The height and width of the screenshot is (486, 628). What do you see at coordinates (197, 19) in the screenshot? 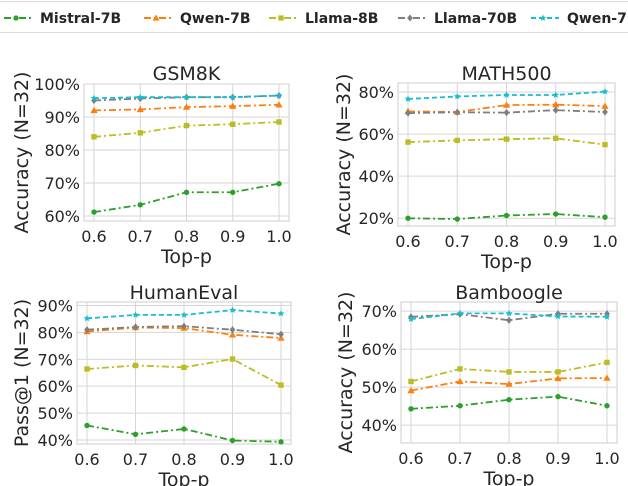
I see `legend-entry-qwen-7b: Qwen-7B` at bounding box center [197, 19].